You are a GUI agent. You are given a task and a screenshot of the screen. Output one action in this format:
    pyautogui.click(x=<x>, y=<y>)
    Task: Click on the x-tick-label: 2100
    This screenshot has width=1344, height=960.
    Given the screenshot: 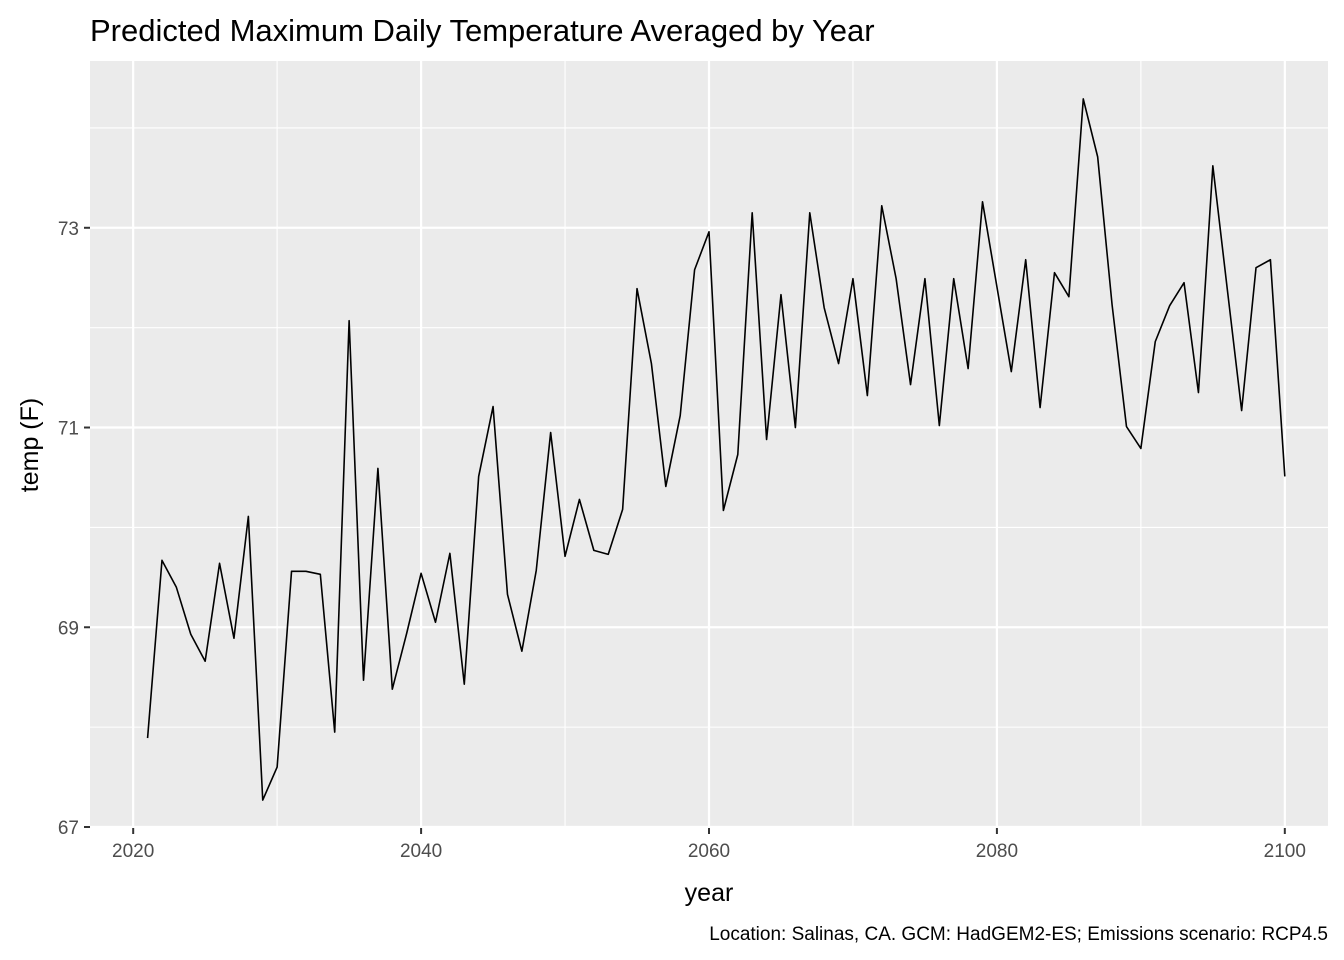 What is the action you would take?
    pyautogui.click(x=1285, y=851)
    